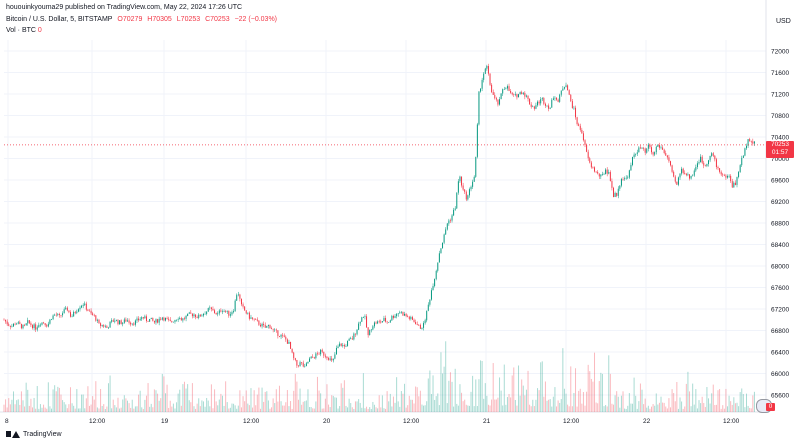 This screenshot has height=445, width=800. Describe the element at coordinates (42, 434) in the screenshot. I see `brand-name: TradingView` at that location.